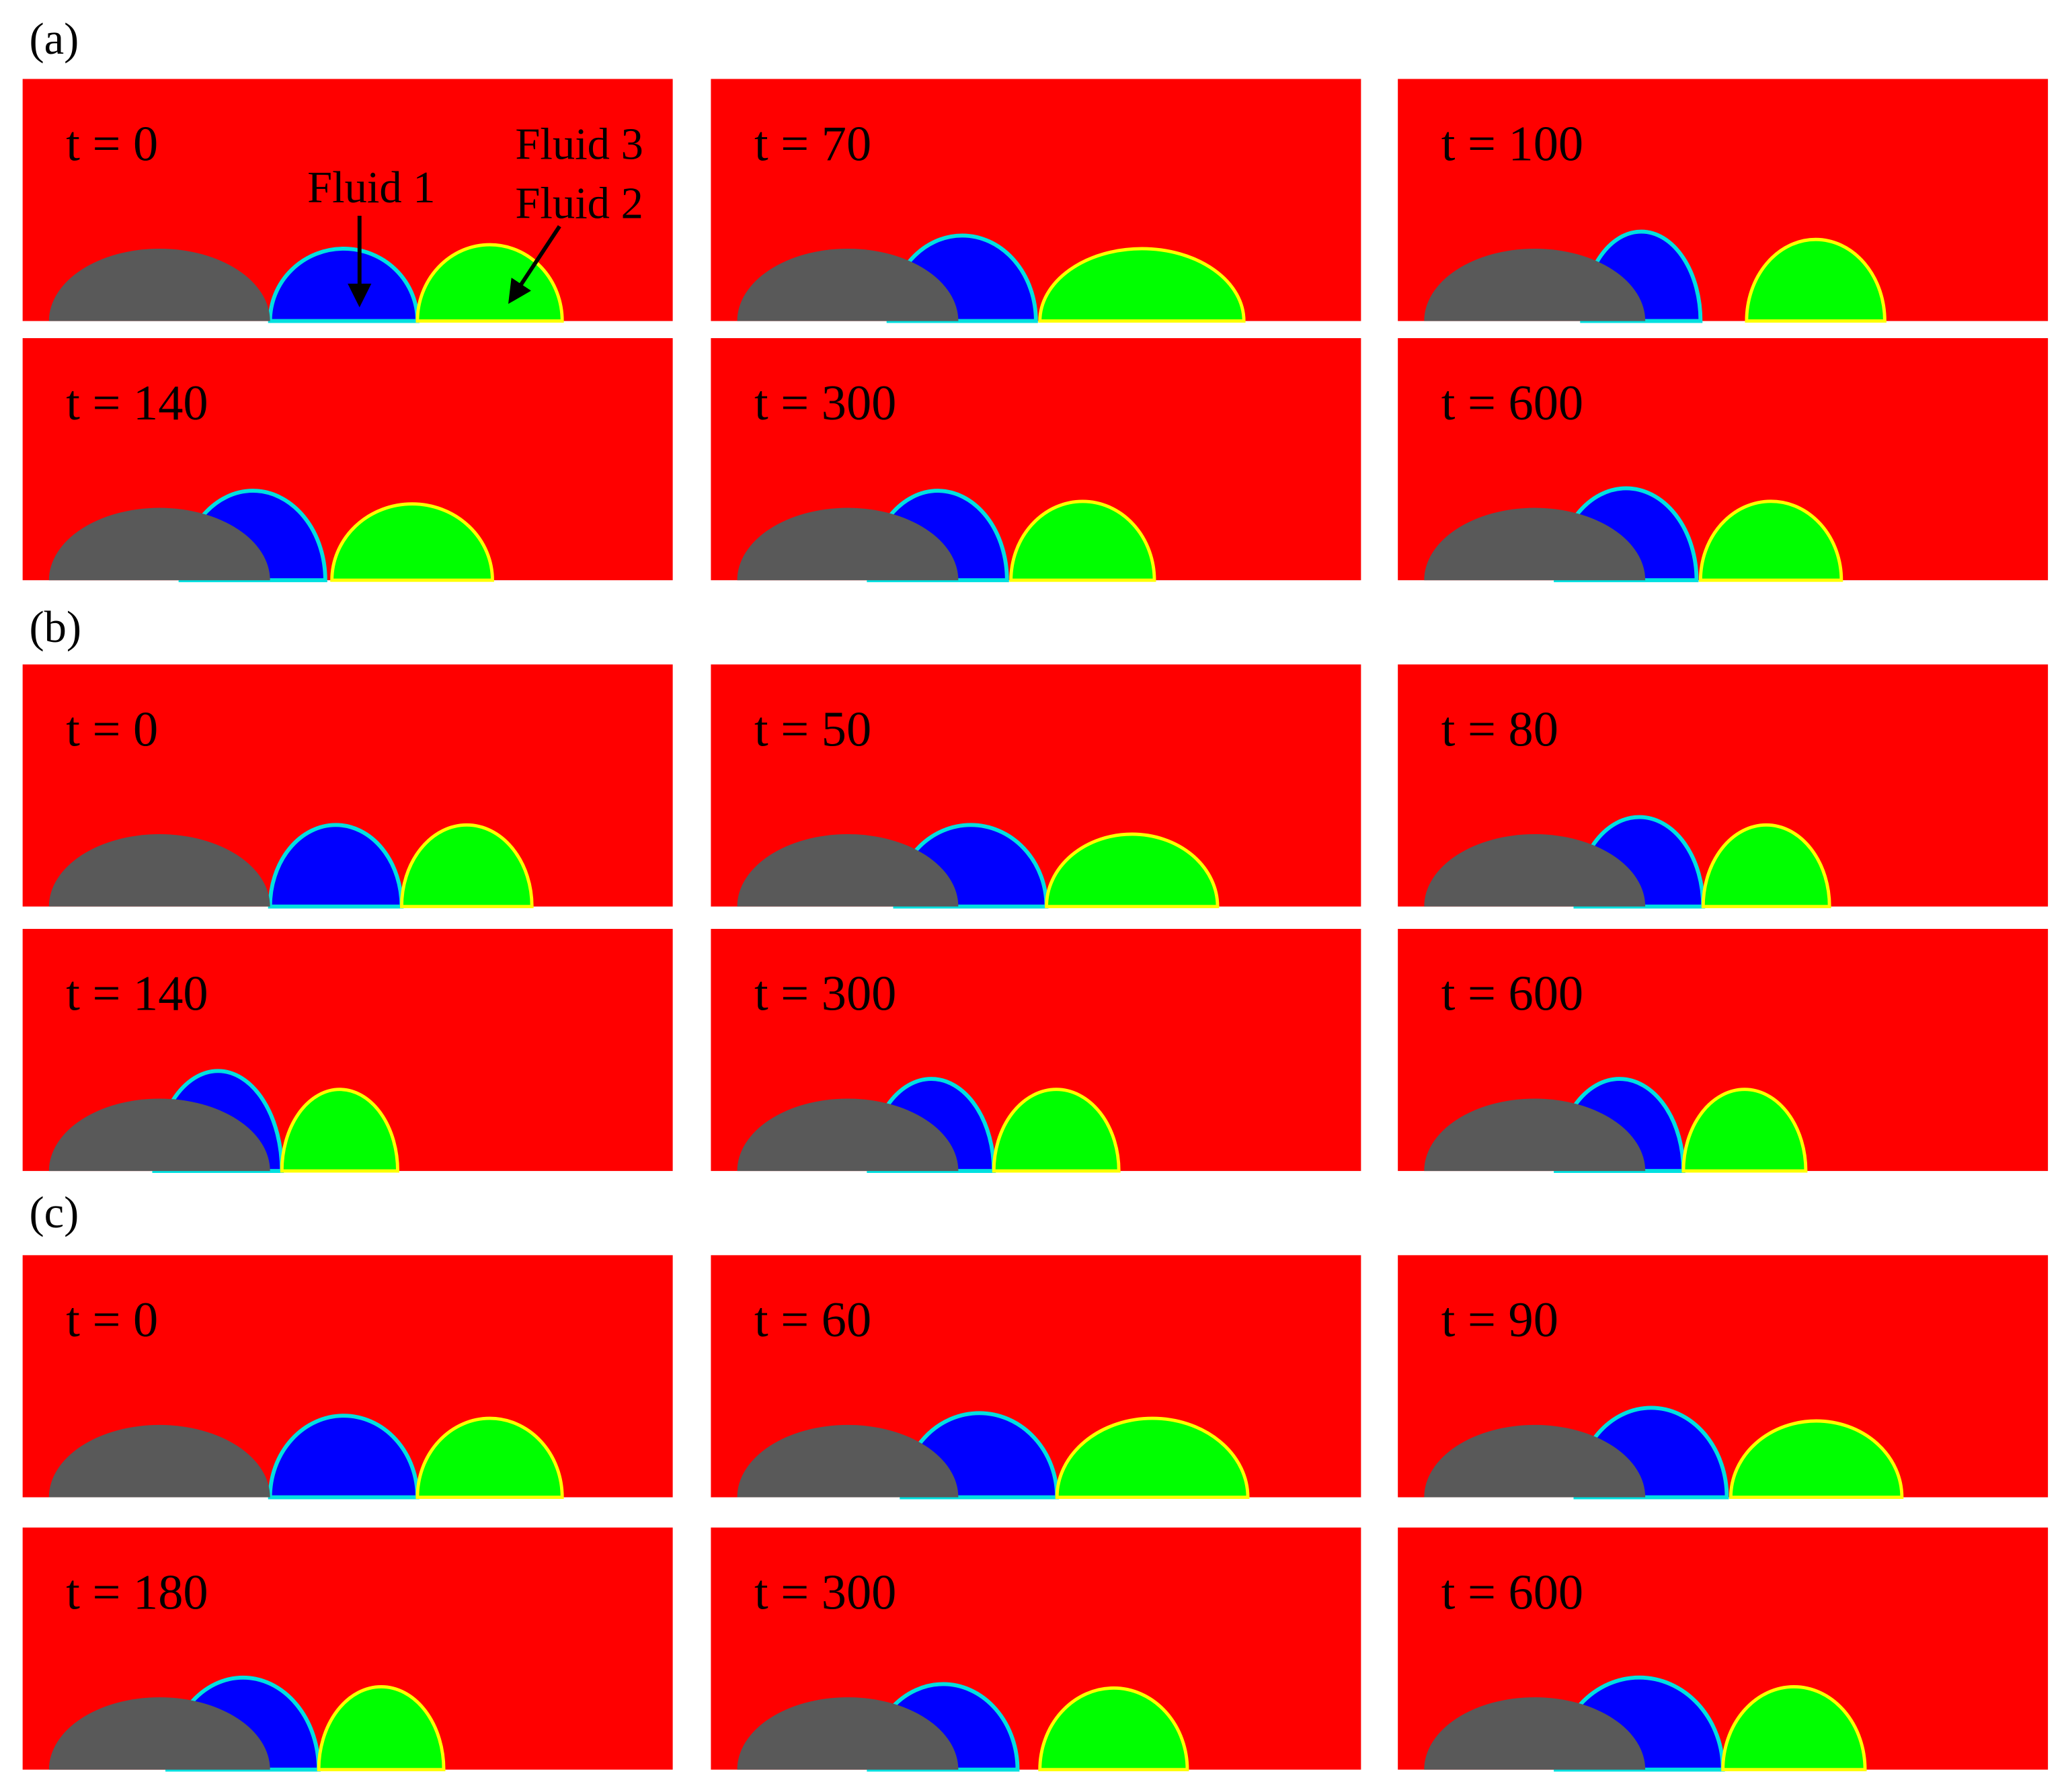  I want to click on time-label: t = 180, so click(137, 1592).